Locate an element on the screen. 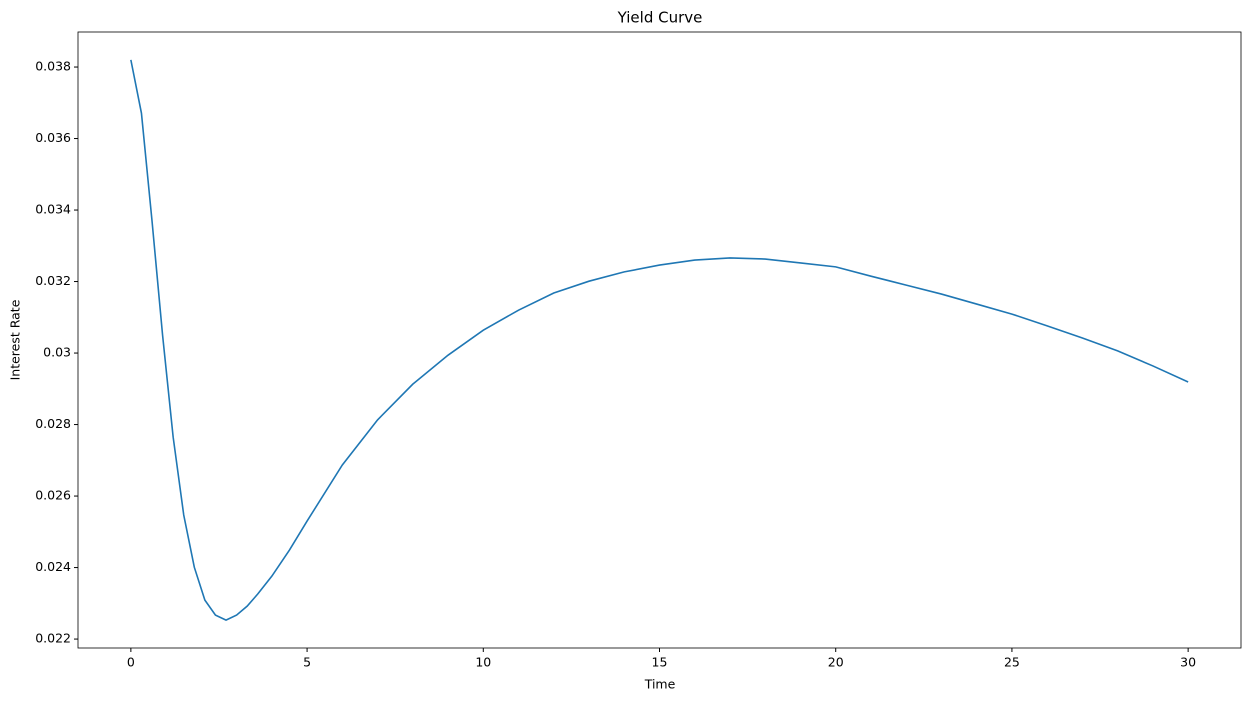 The width and height of the screenshot is (1251, 701). y-tick-label: 0.028 is located at coordinates (53, 423).